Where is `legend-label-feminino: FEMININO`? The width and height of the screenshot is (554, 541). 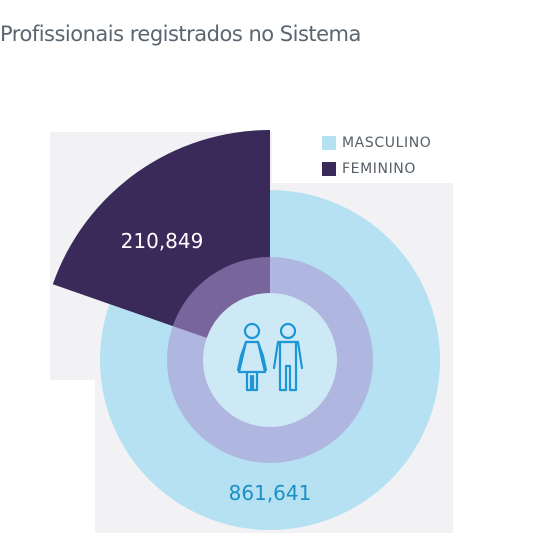
legend-label-feminino: FEMININO is located at coordinates (379, 169).